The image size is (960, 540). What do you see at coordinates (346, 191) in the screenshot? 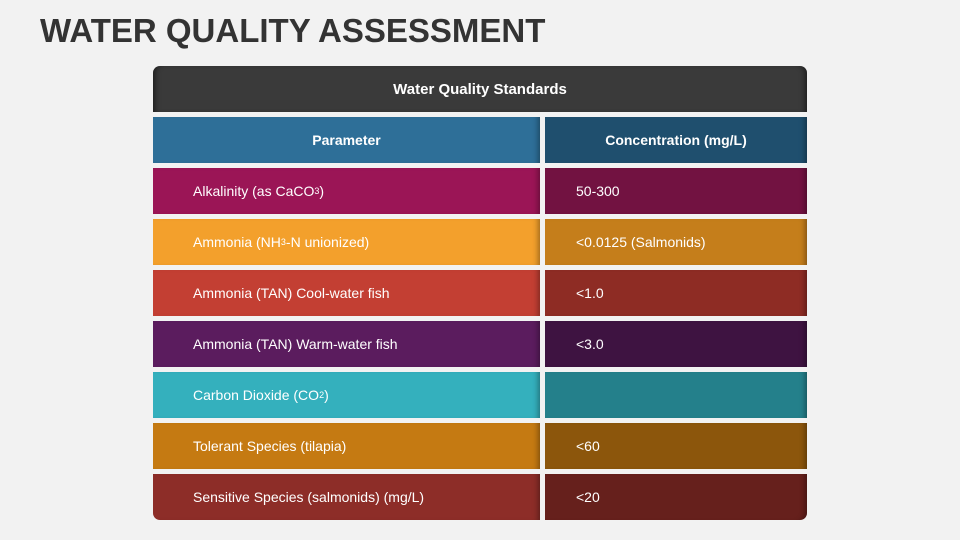
I see `parameter-cell: Alkalinity (as CaCO 3)` at bounding box center [346, 191].